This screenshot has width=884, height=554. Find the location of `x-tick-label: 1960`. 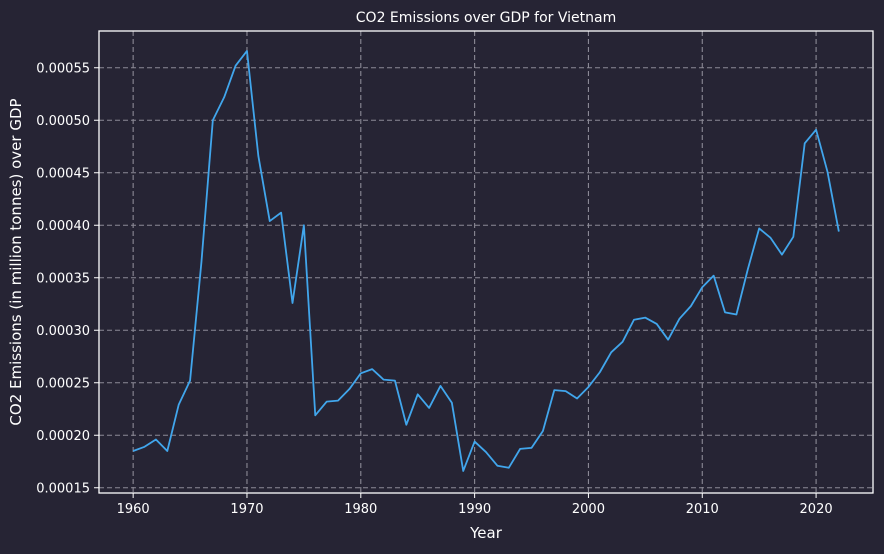

x-tick-label: 1960 is located at coordinates (133, 509).